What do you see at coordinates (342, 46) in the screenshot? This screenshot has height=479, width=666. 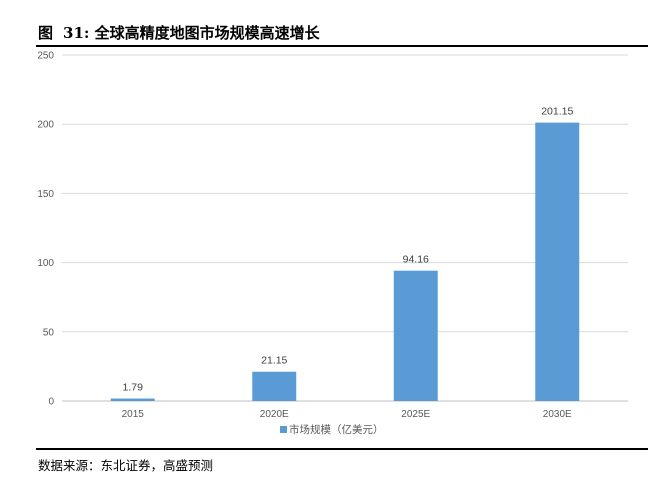 I see `title-rule` at bounding box center [342, 46].